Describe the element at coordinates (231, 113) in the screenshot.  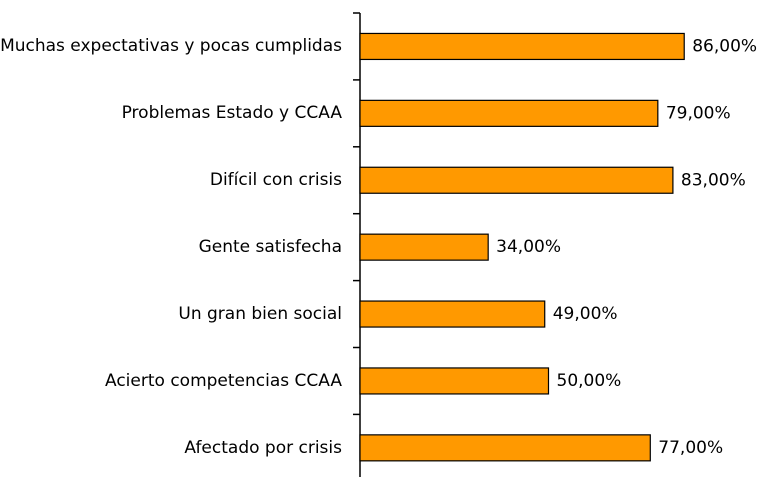
I see `category-label: Problemas Estado y CCAA` at that location.